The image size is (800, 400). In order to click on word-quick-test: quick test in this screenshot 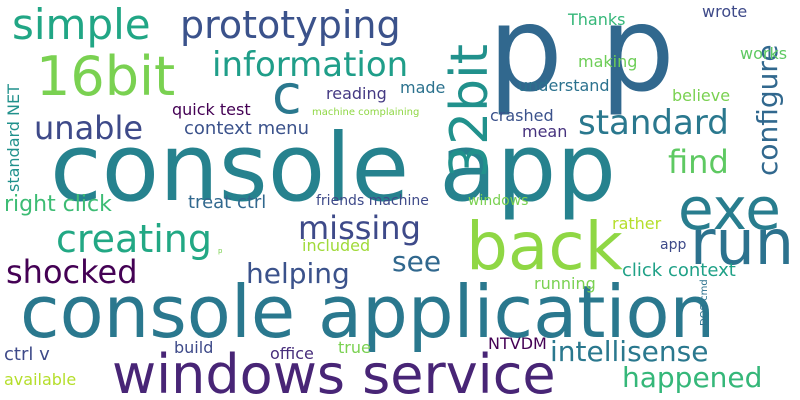, I will do `click(211, 109)`.